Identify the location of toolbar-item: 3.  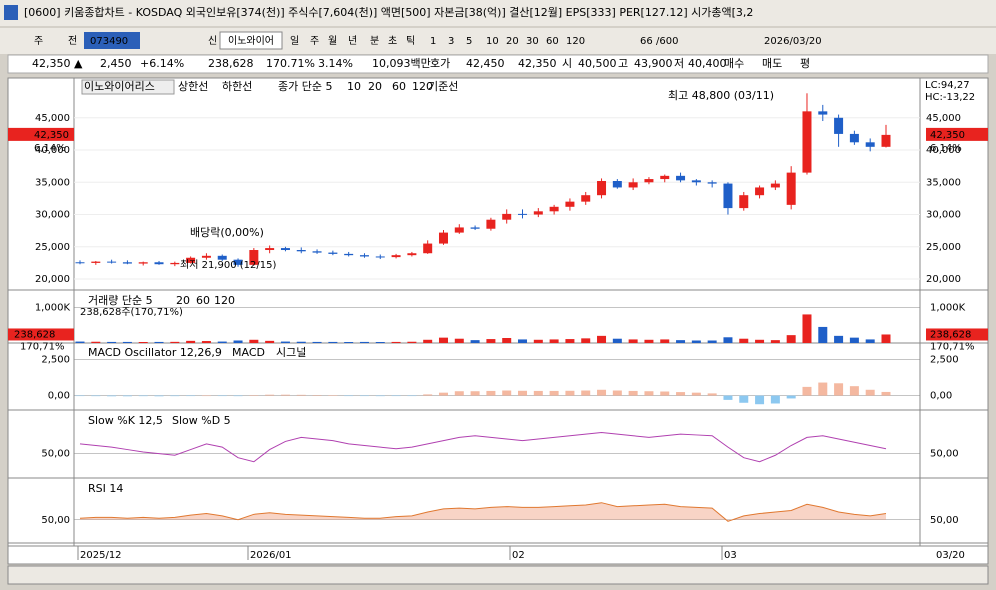
(451, 41).